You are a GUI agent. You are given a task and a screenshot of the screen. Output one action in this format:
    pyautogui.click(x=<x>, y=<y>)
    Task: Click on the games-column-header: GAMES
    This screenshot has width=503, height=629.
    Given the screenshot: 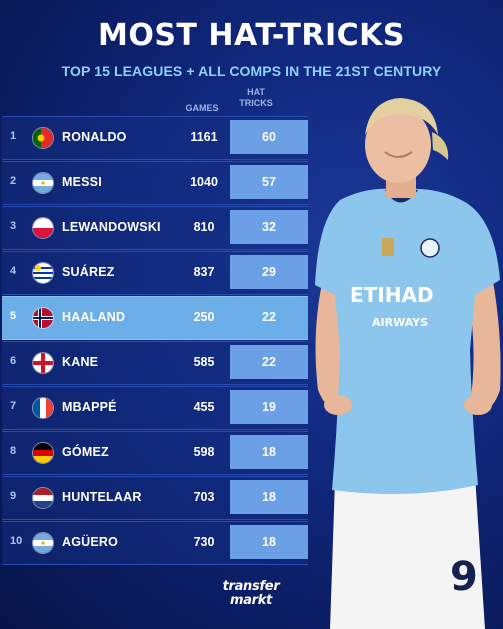 What is the action you would take?
    pyautogui.click(x=202, y=108)
    